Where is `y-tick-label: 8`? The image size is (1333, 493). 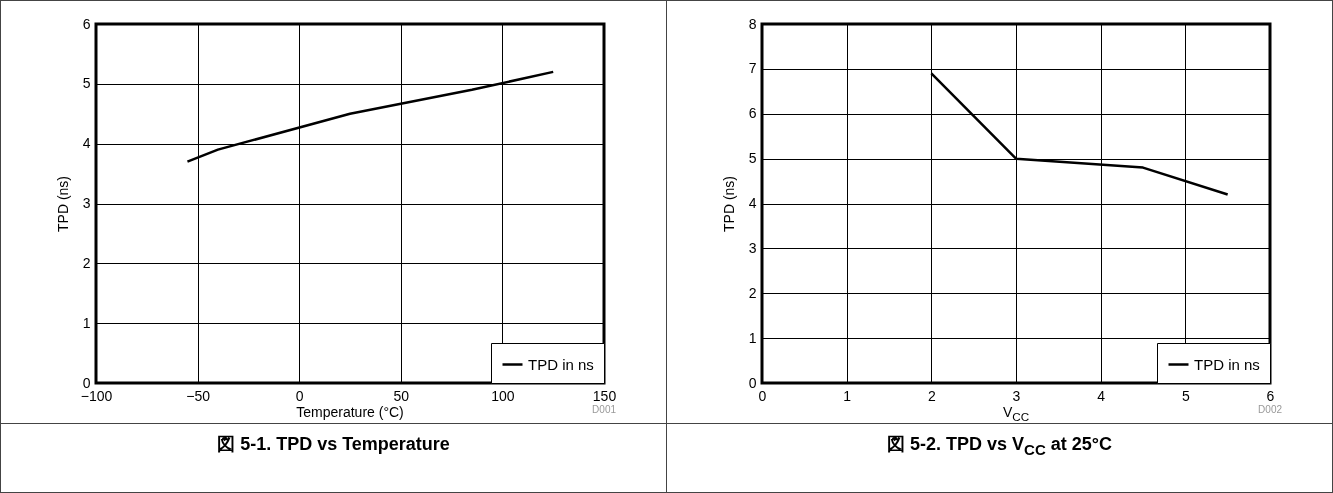
y-tick-label: 8 is located at coordinates (752, 23).